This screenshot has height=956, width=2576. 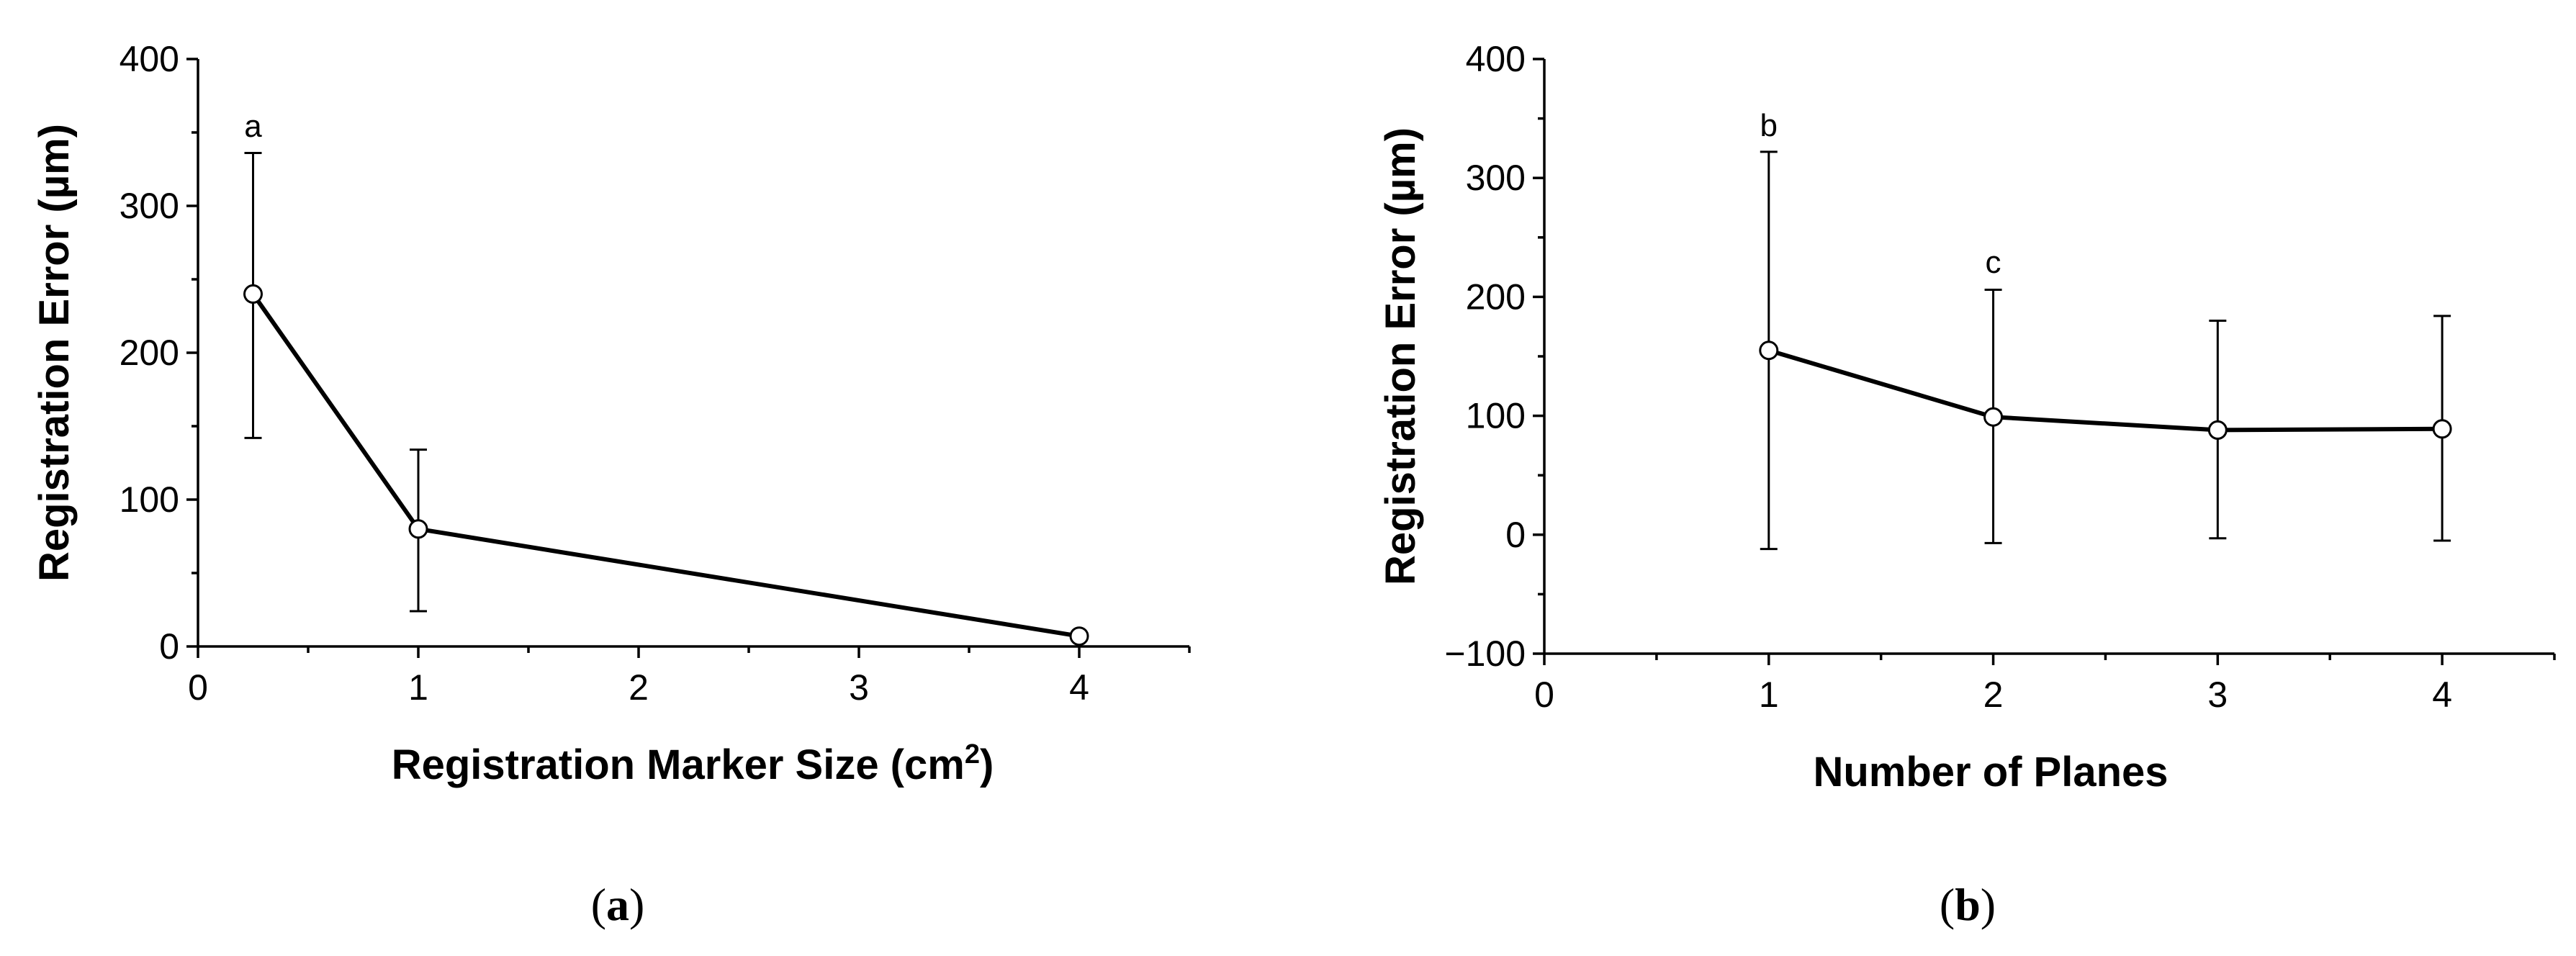 What do you see at coordinates (2442, 695) in the screenshot?
I see `x-tick-label-b: 4` at bounding box center [2442, 695].